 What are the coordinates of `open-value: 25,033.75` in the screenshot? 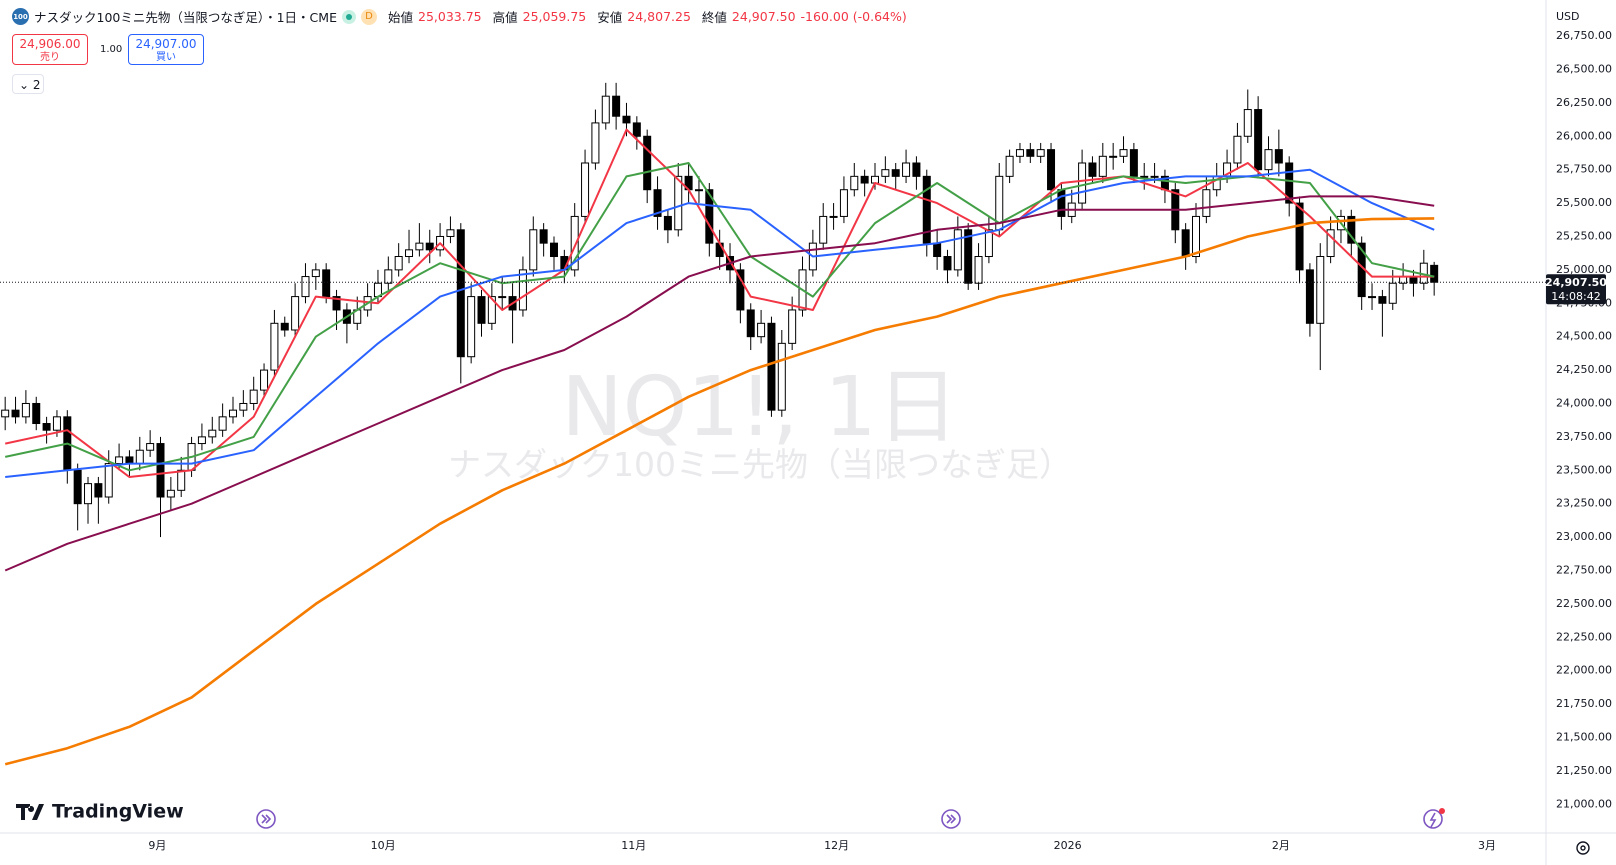 It's located at (450, 16).